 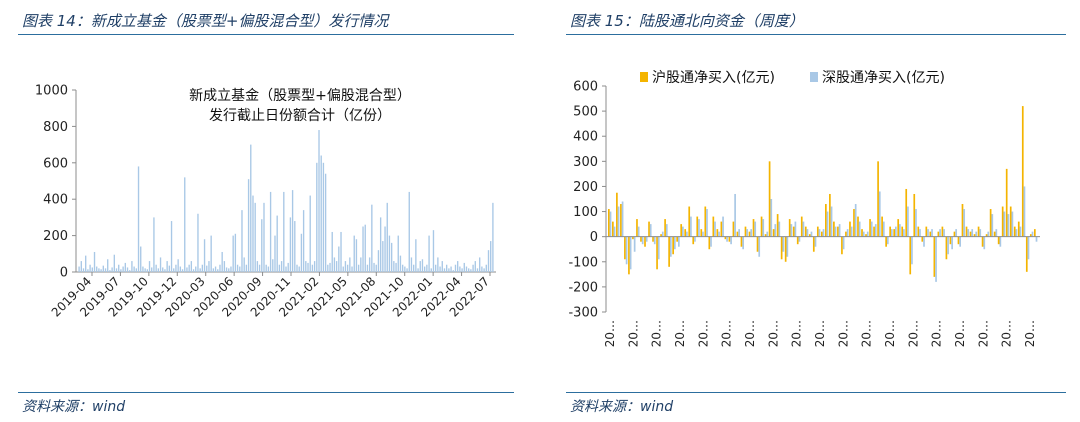 What do you see at coordinates (266, 392) in the screenshot?
I see `left-source-rule` at bounding box center [266, 392].